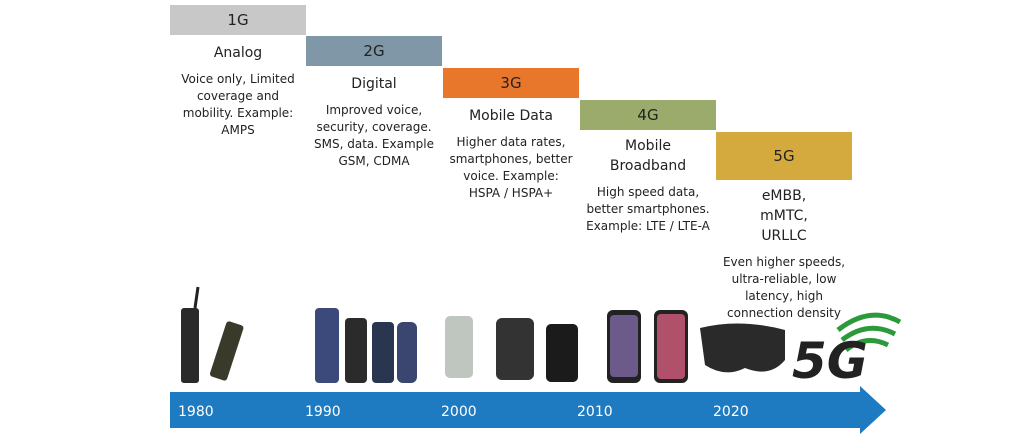 Image resolution: width=1010 pixels, height=443 pixels. I want to click on gen-title: Digital, so click(374, 84).